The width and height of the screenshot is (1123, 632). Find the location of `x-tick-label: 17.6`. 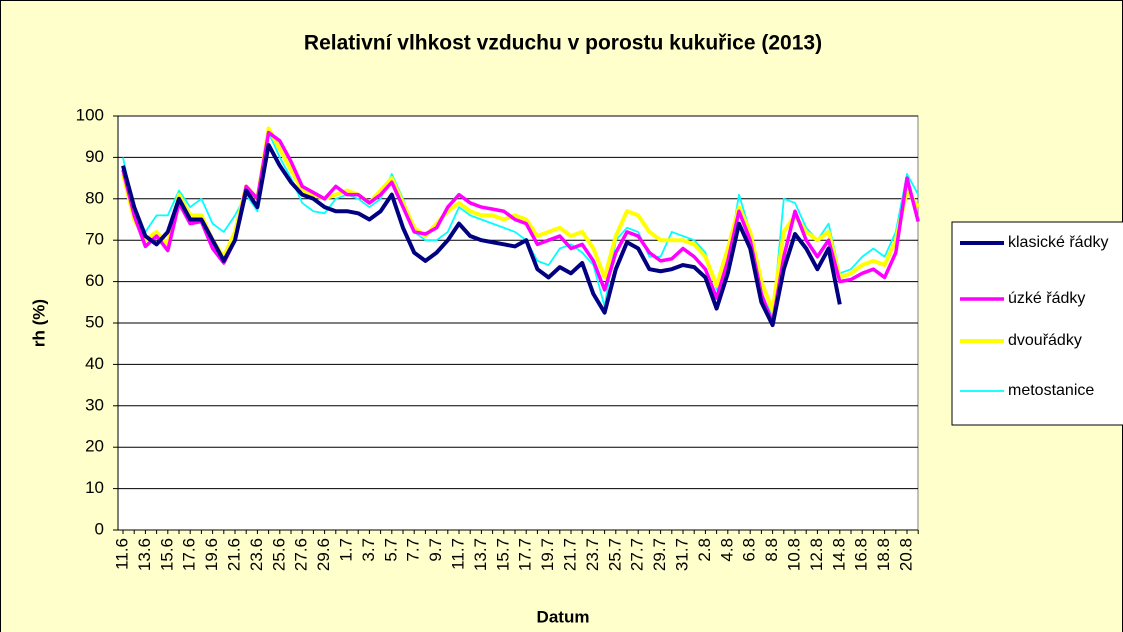

x-tick-label: 17.6 is located at coordinates (189, 554).